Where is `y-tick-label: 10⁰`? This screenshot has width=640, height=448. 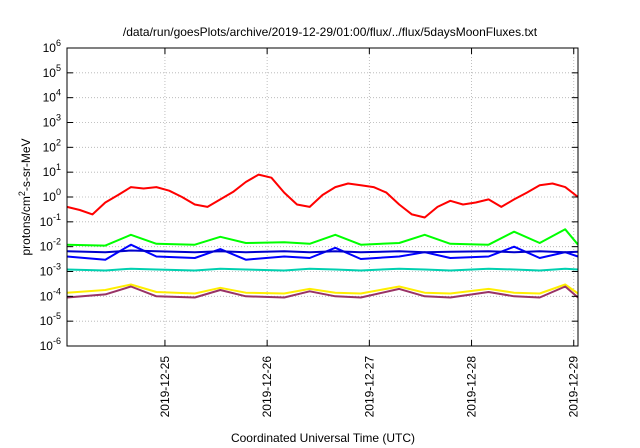
y-tick-label: 10⁰ is located at coordinates (52, 195).